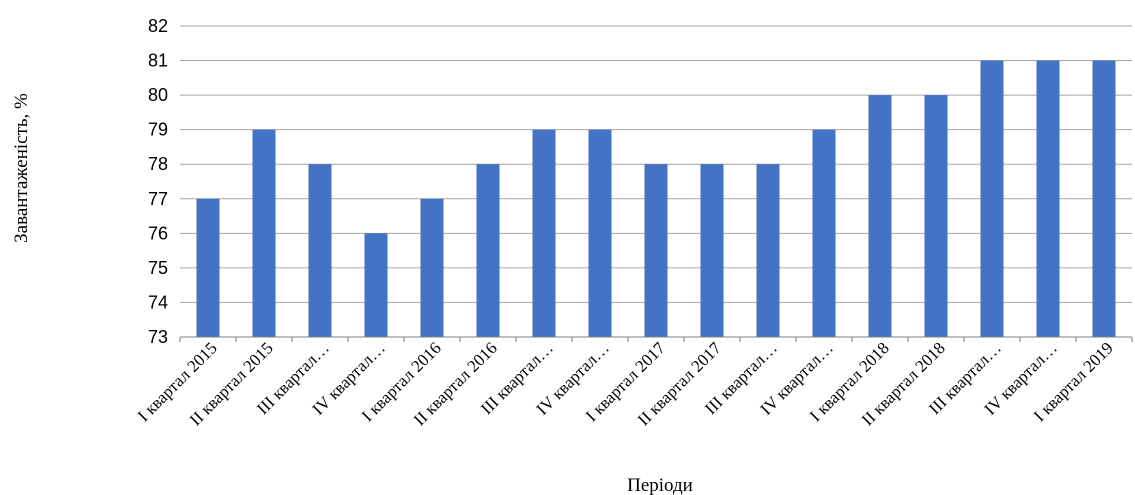 The height and width of the screenshot is (495, 1135). What do you see at coordinates (158, 181) in the screenshot?
I see `y-axis-ticks: 73 74 75 76 77 78 79 80 81 82` at bounding box center [158, 181].